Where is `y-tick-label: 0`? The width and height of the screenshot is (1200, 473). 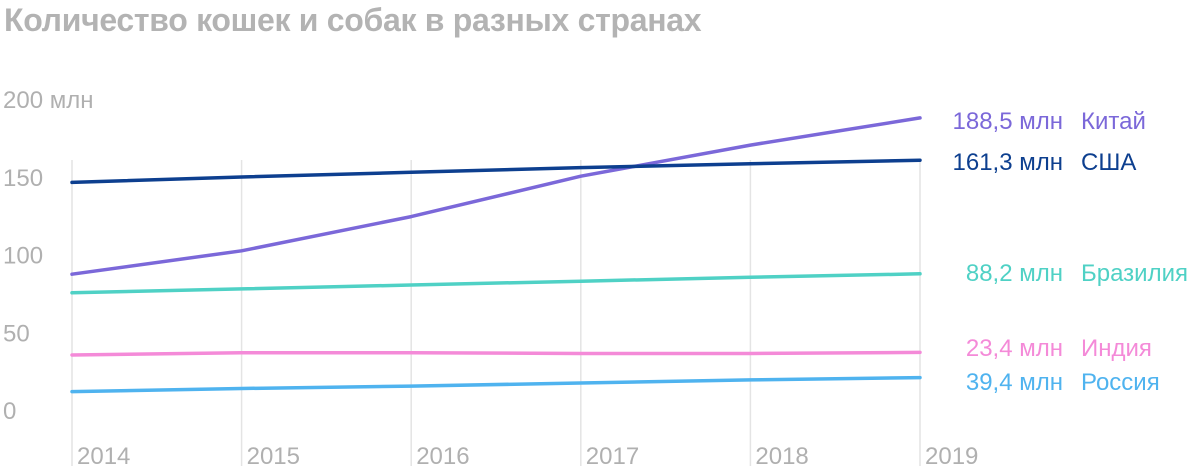
y-tick-label: 0 is located at coordinates (9, 411).